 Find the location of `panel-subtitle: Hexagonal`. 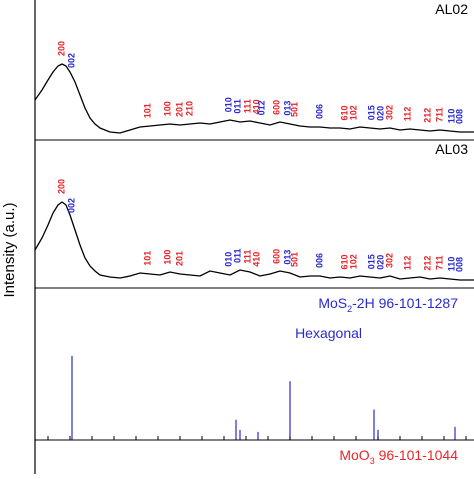

panel-subtitle: Hexagonal is located at coordinates (328, 333).